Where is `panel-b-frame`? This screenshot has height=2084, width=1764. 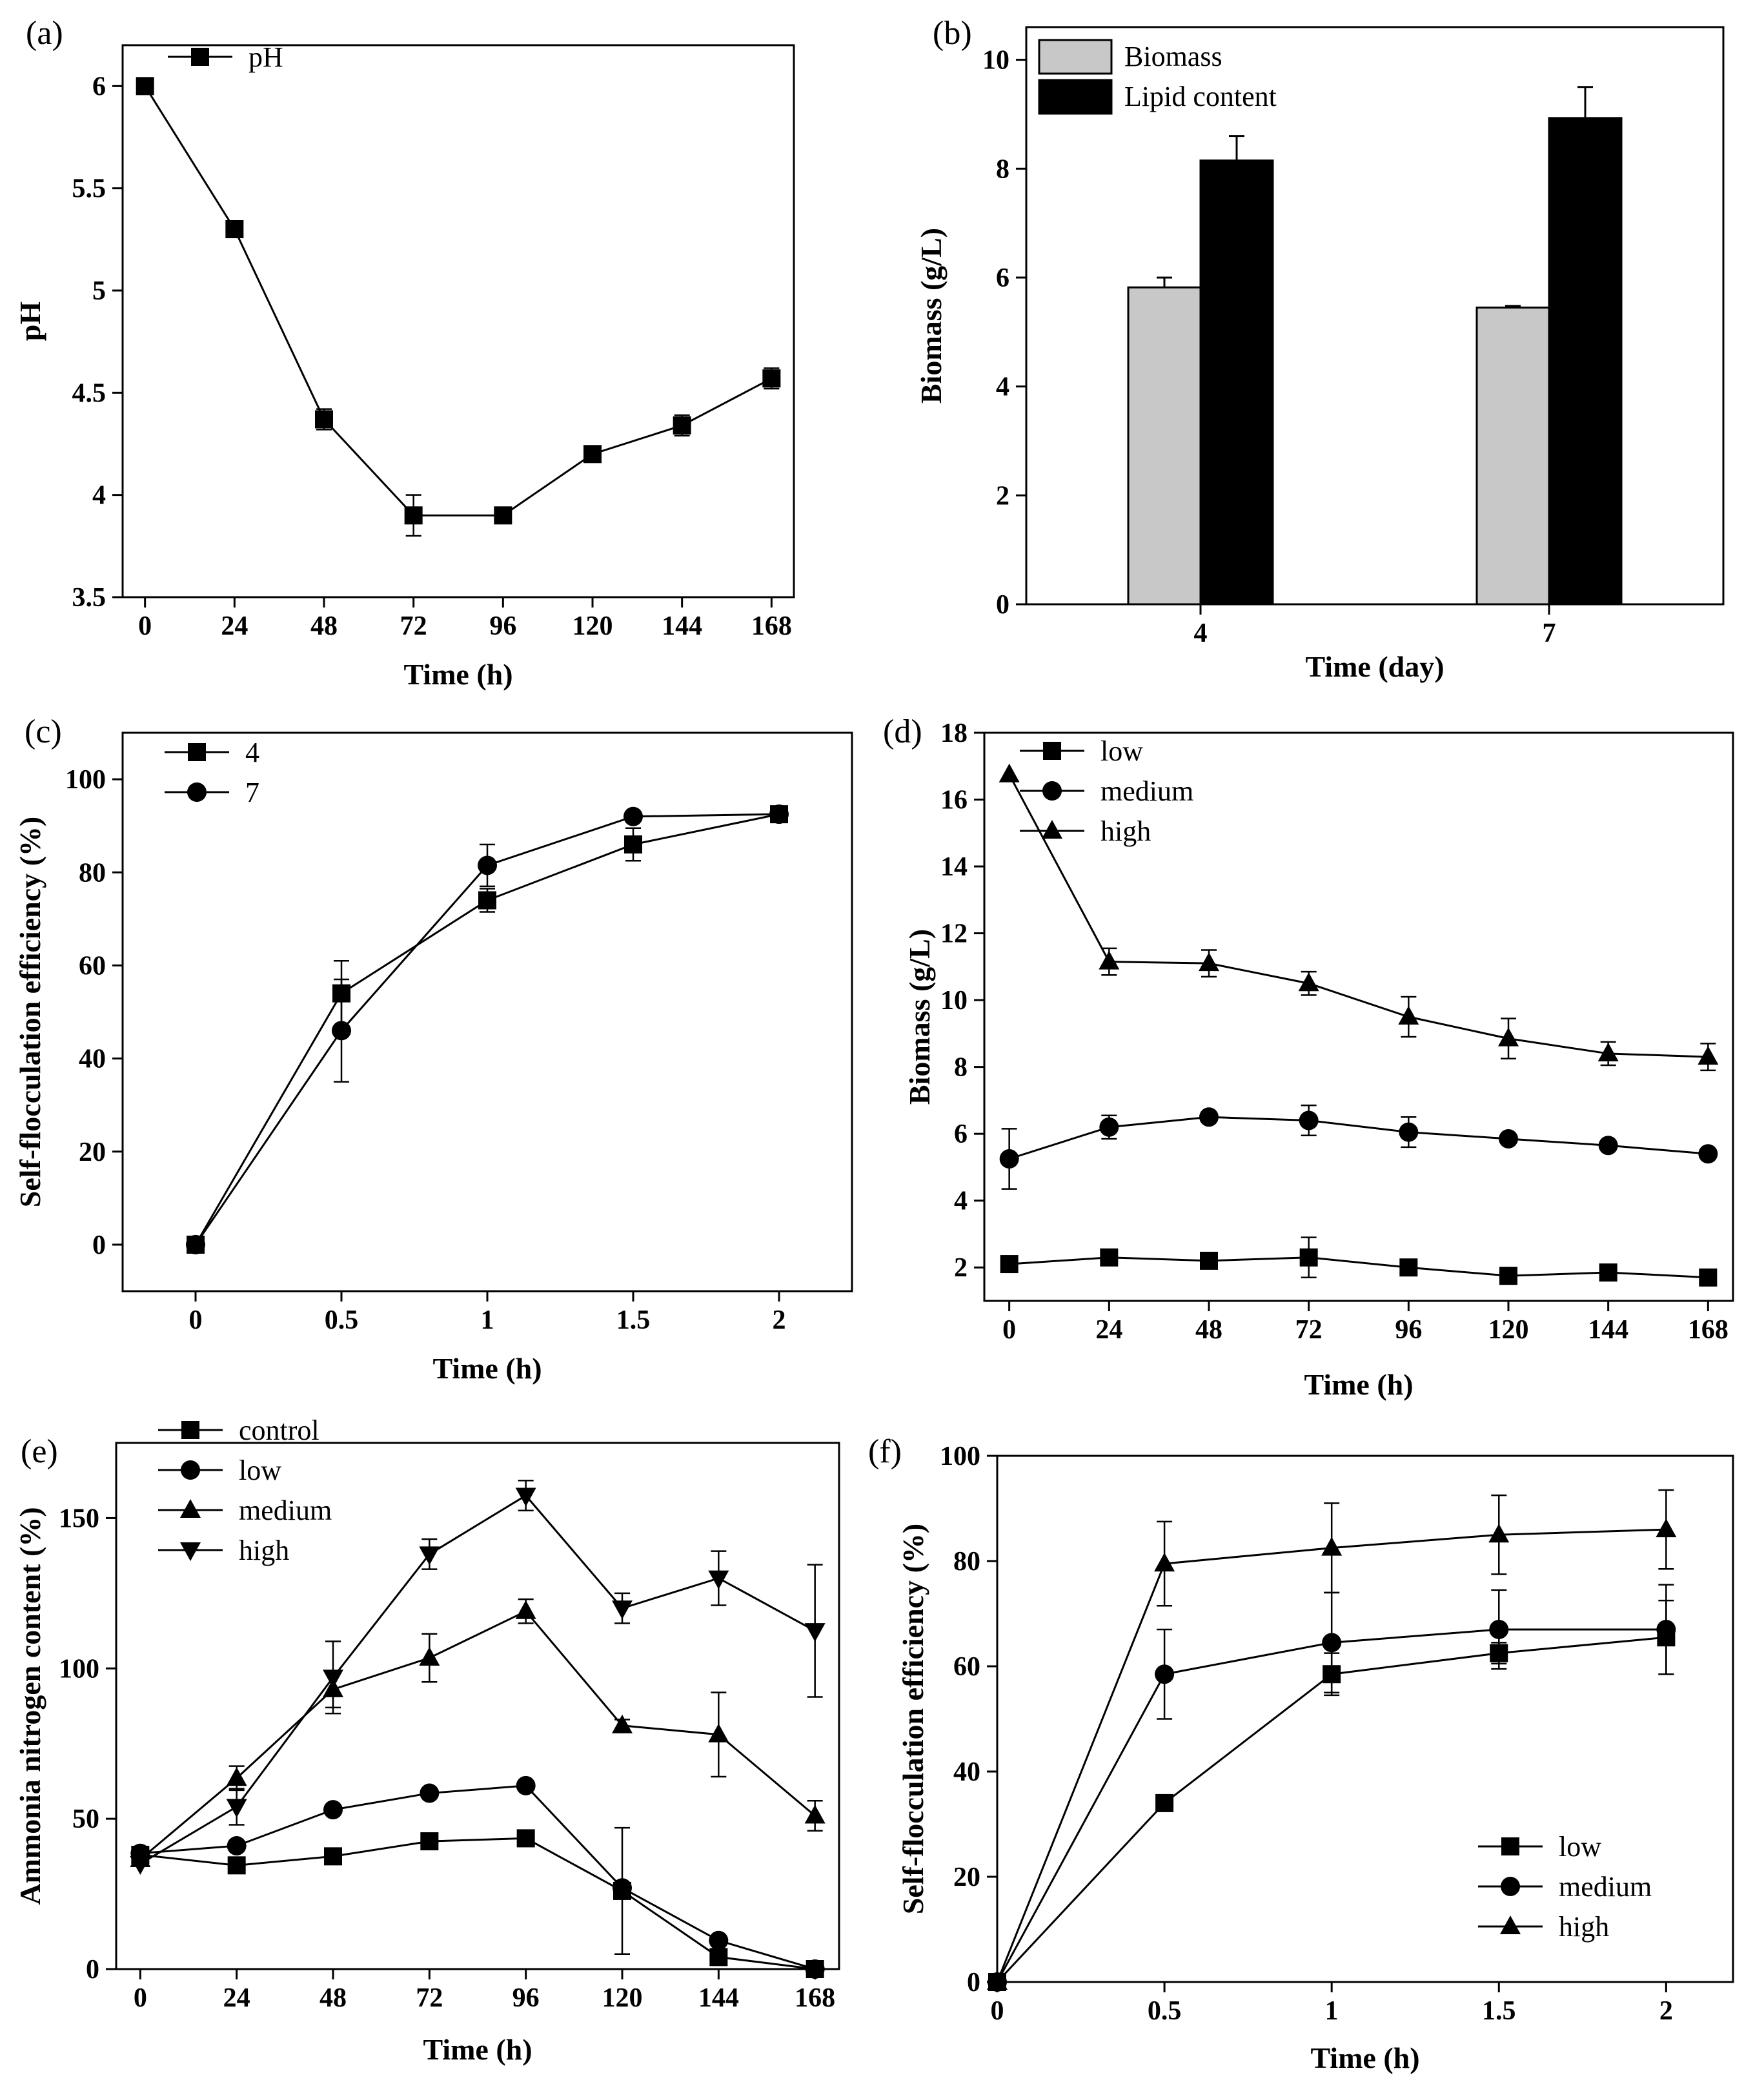
panel-b-frame is located at coordinates (1375, 316).